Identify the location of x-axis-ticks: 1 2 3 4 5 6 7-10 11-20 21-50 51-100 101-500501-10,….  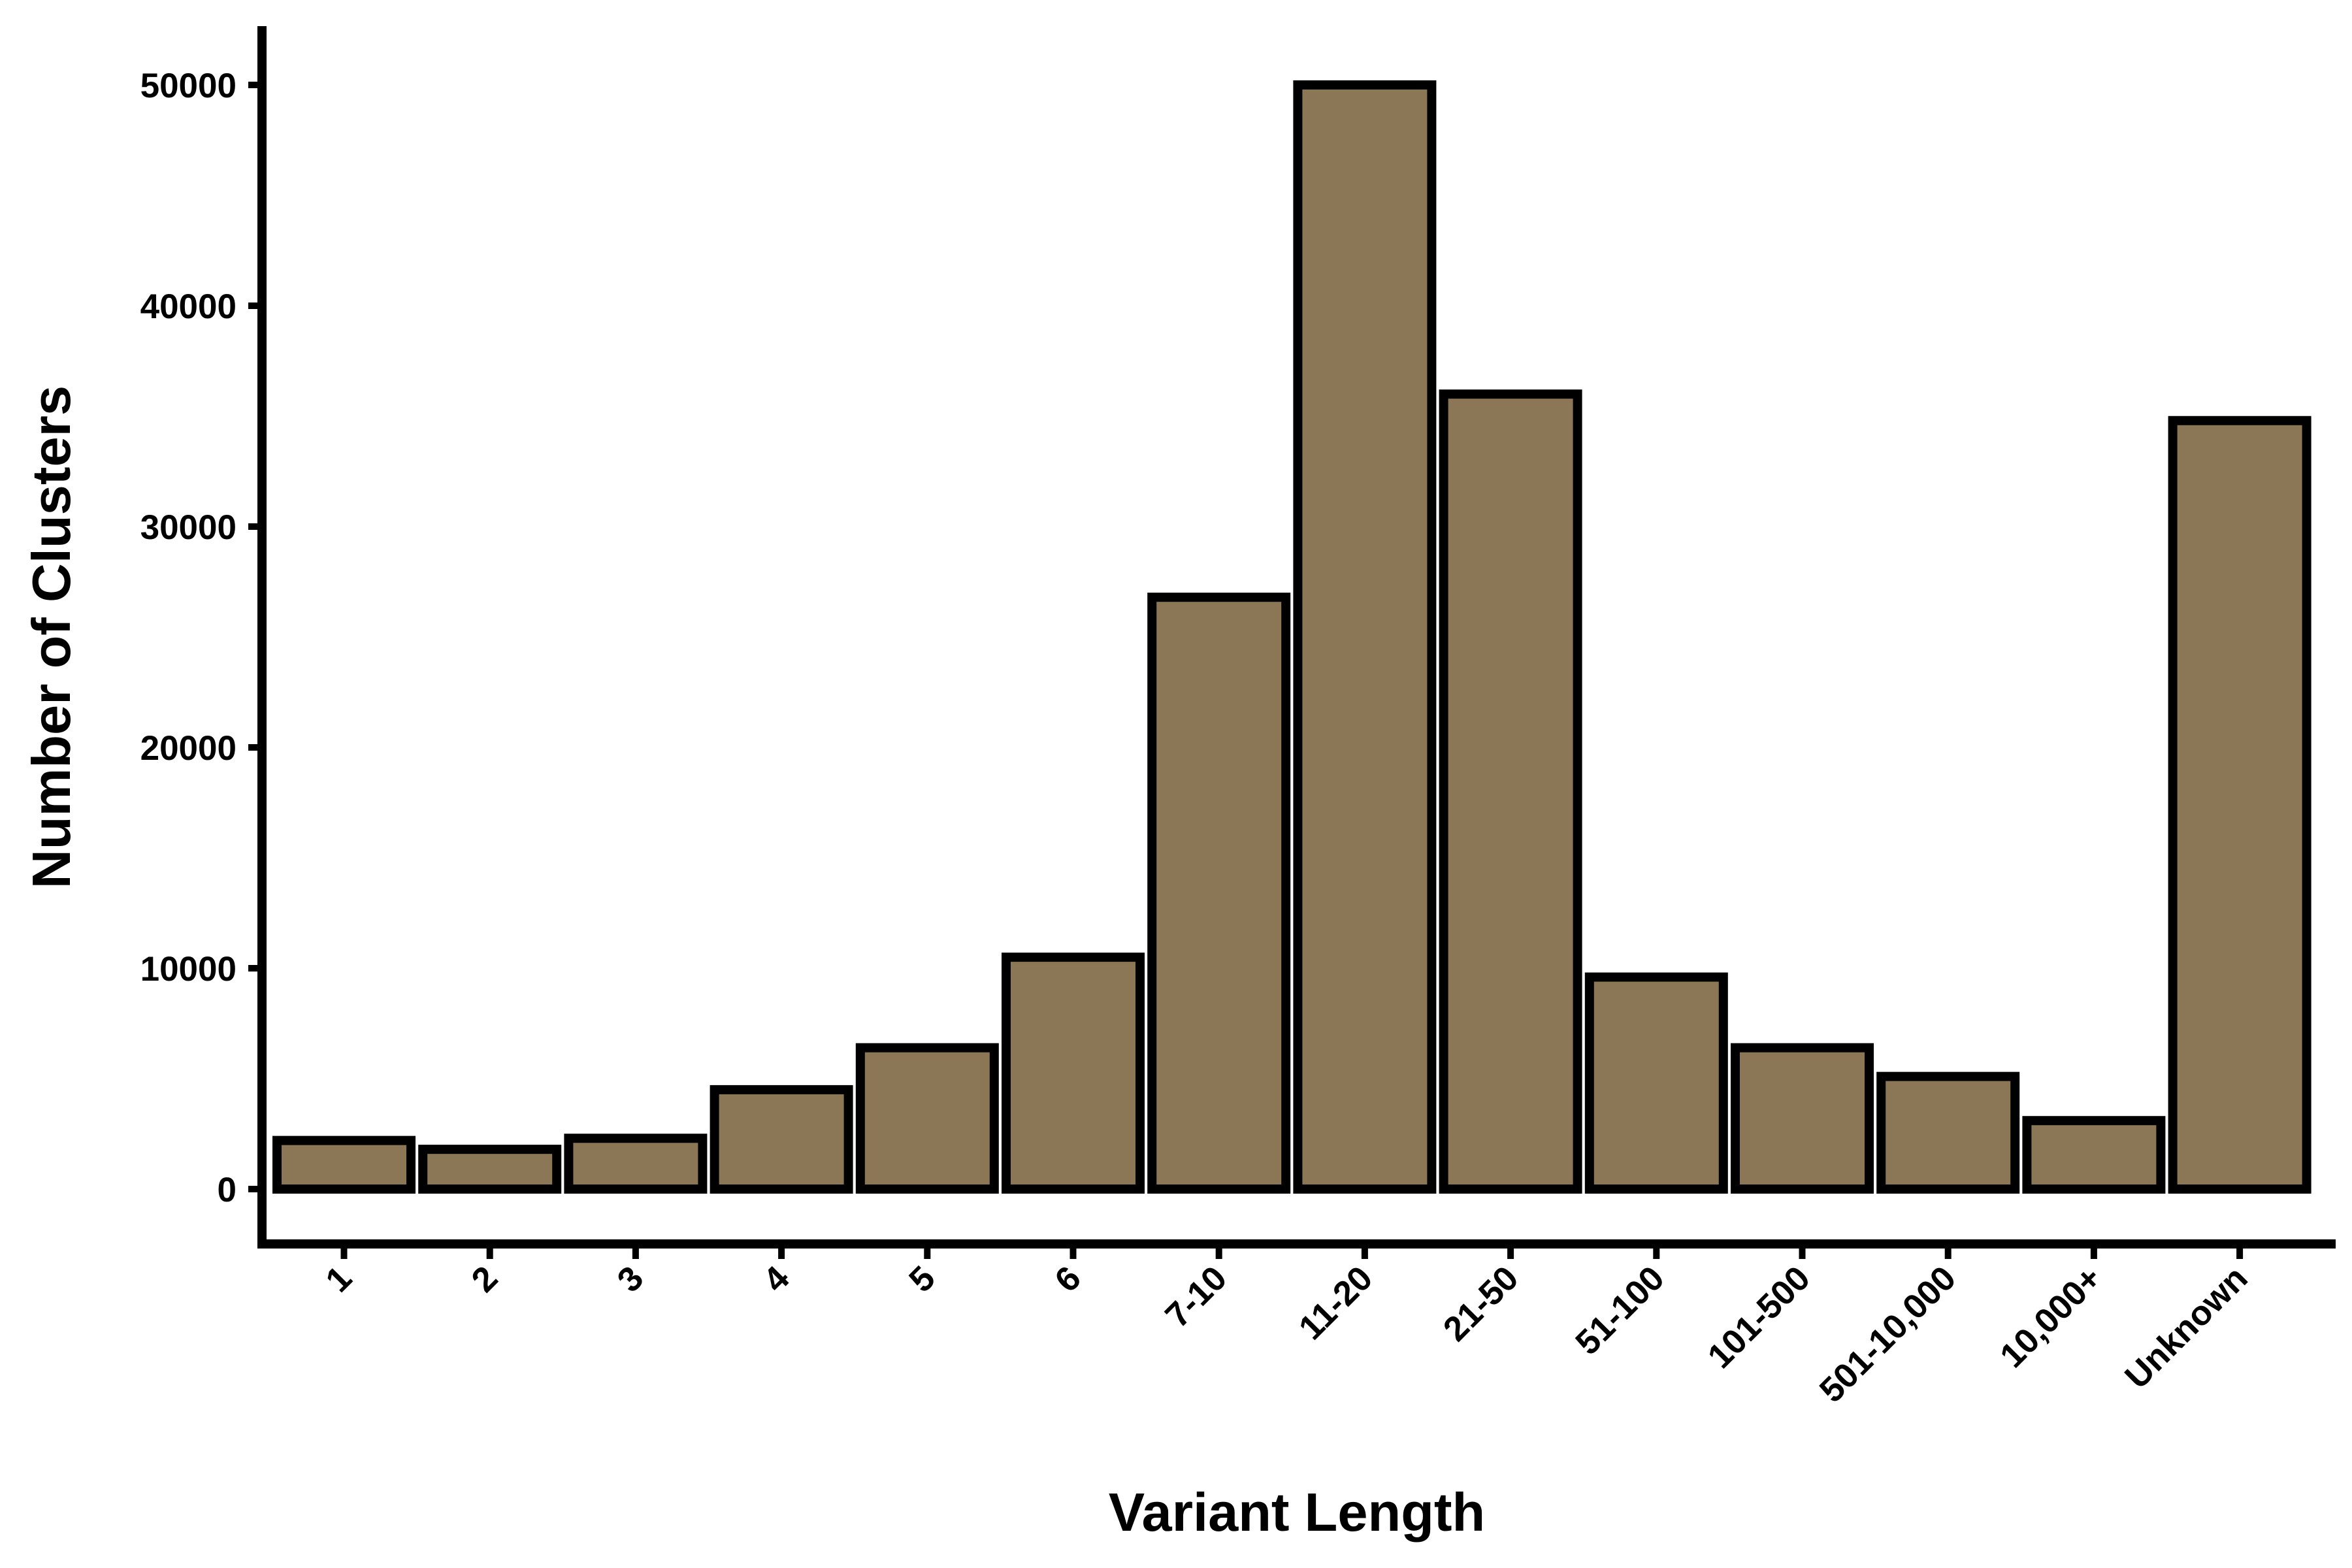
(1286, 1327).